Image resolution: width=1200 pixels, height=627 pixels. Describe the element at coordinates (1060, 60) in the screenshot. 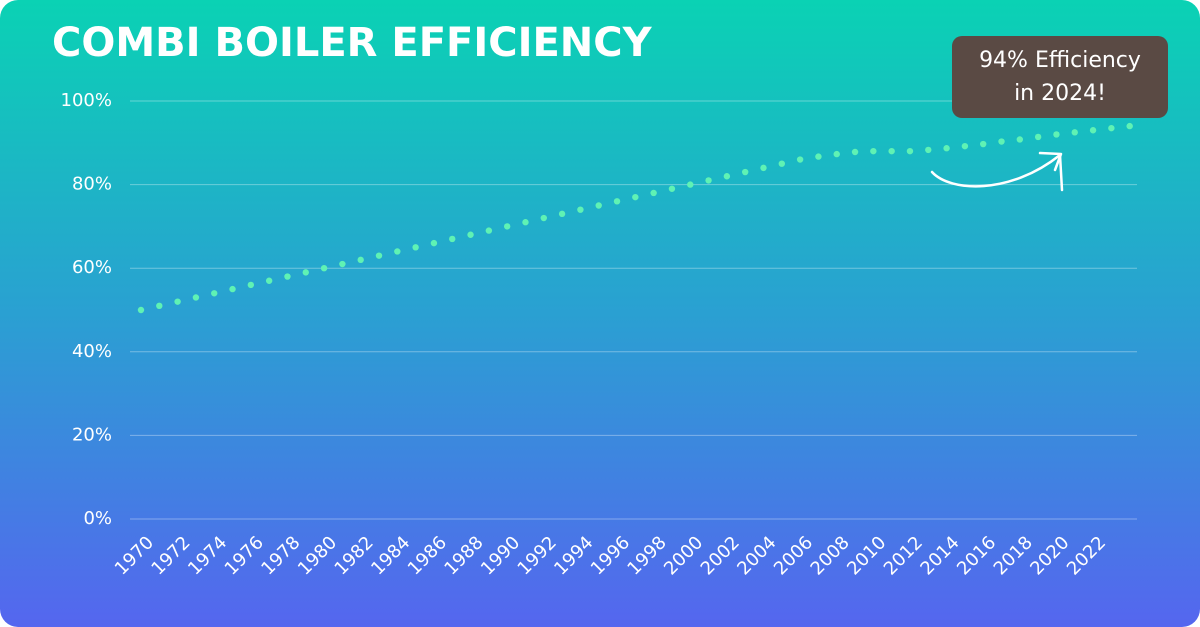

I see `annotation-text: 94% Efficiency` at that location.